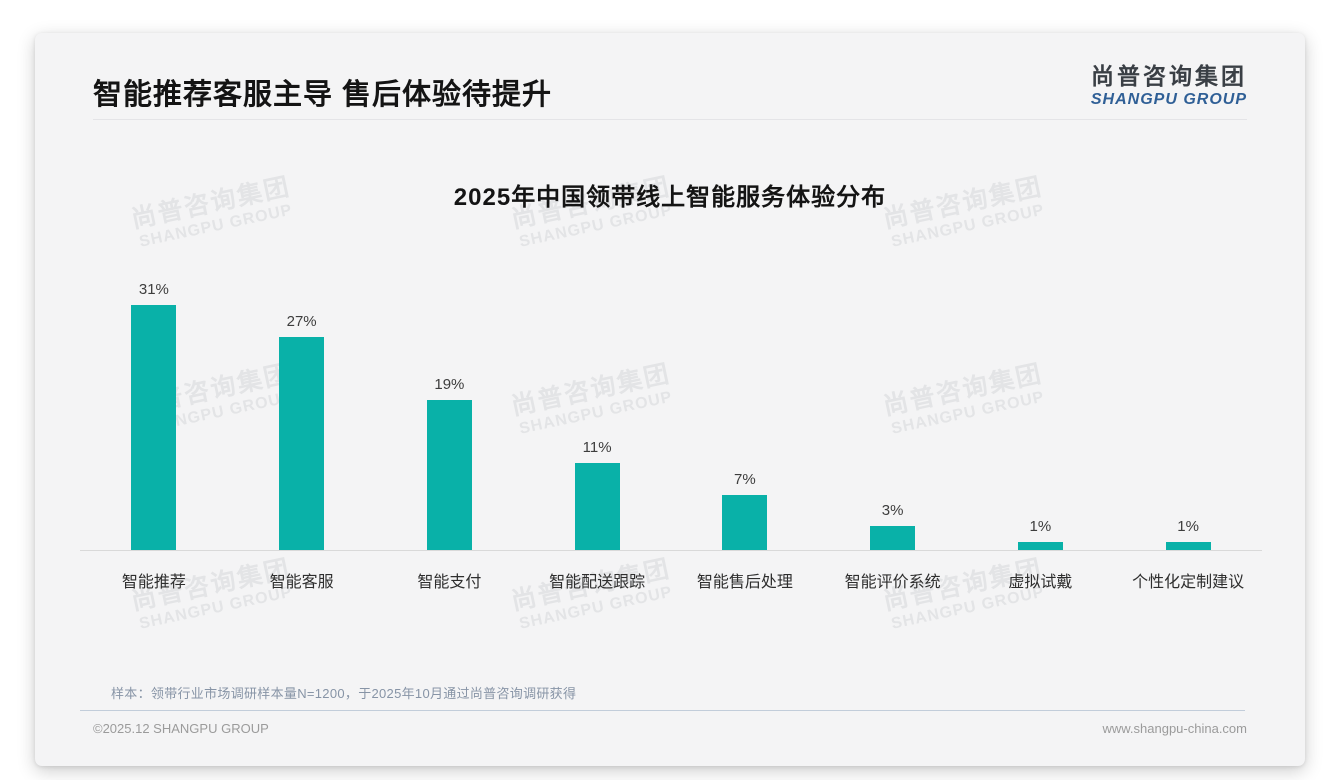 The height and width of the screenshot is (780, 1340). I want to click on page-title: 智能推荐客服主导 售后体验待提升, so click(323, 95).